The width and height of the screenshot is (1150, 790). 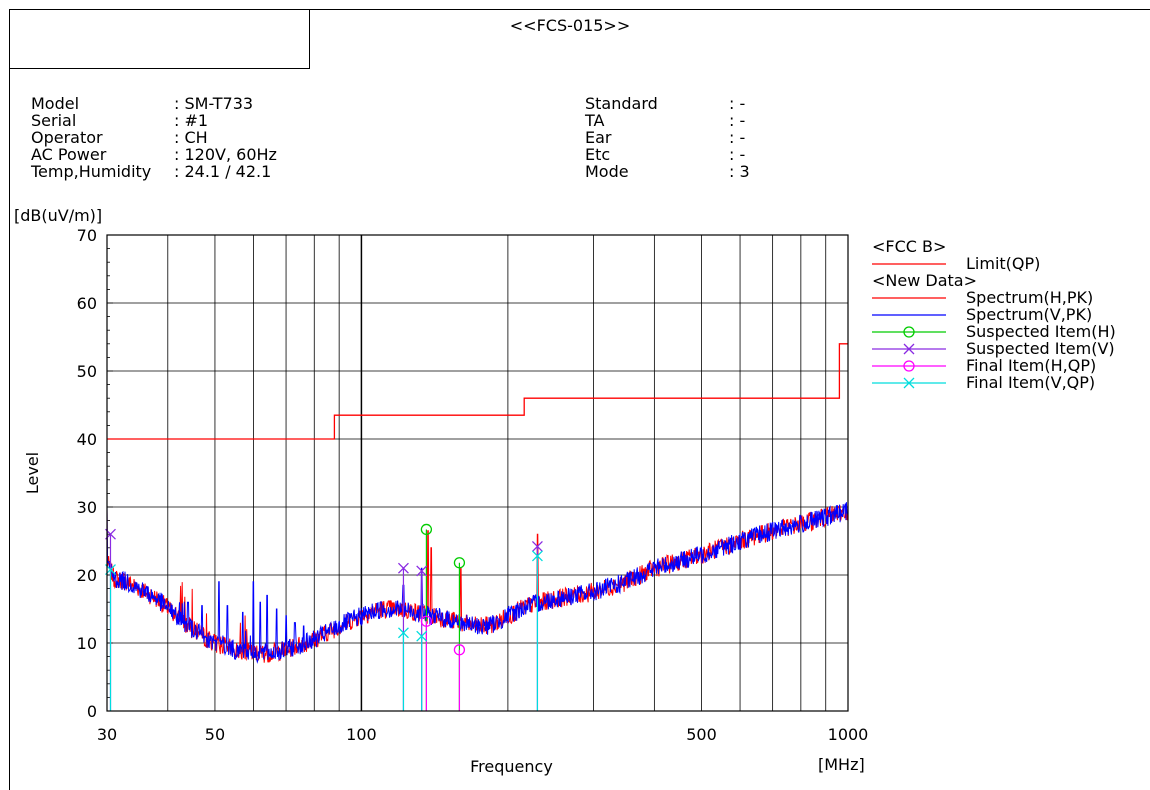 What do you see at coordinates (92, 711) in the screenshot?
I see `y-tick-label: 0` at bounding box center [92, 711].